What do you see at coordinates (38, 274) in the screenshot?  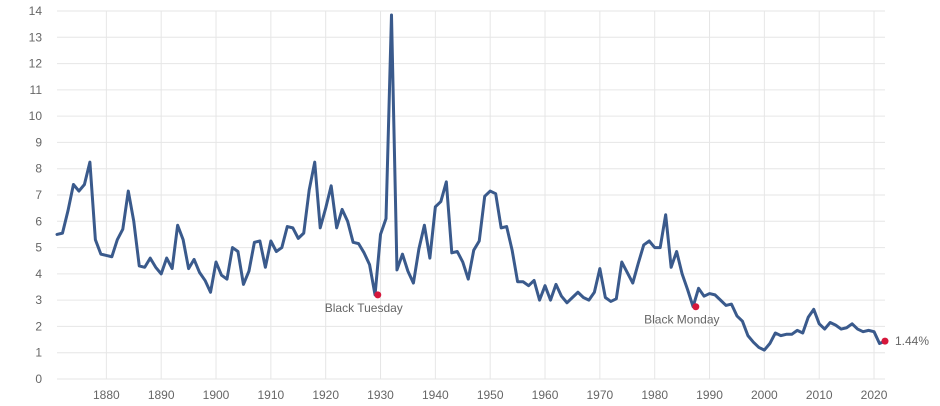 I see `y-tick-label: 4` at bounding box center [38, 274].